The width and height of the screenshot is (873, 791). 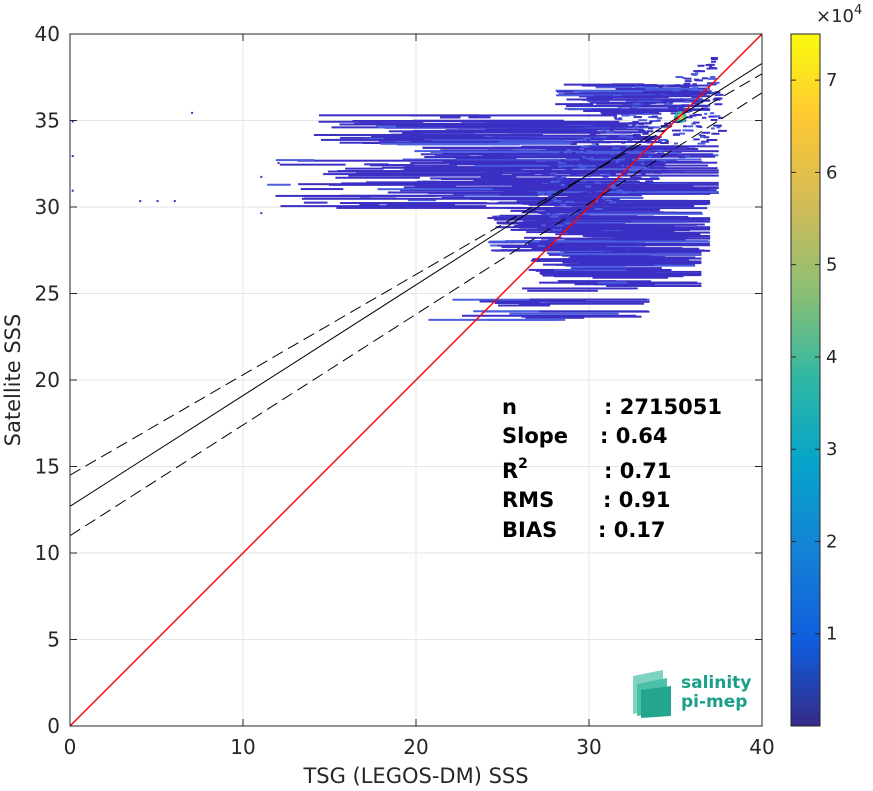 What do you see at coordinates (637, 500) in the screenshot?
I see `stats-rms-value: : 0.91` at bounding box center [637, 500].